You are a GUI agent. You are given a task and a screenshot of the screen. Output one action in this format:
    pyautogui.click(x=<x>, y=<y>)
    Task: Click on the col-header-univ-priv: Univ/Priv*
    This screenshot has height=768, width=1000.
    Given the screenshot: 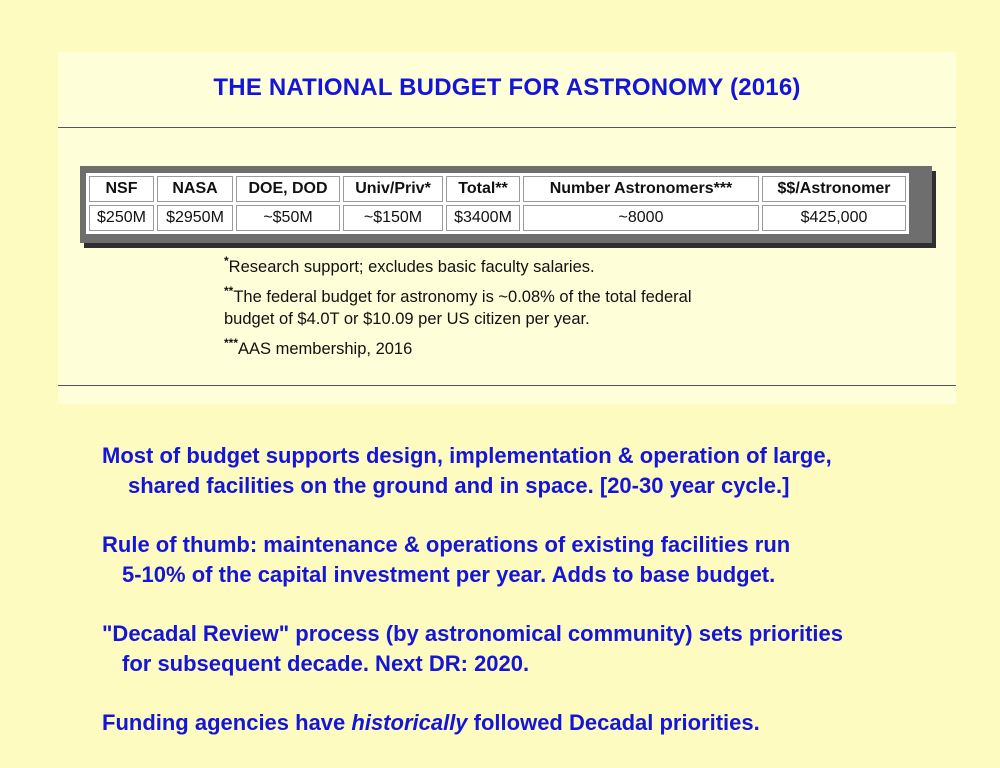 What is the action you would take?
    pyautogui.click(x=393, y=189)
    